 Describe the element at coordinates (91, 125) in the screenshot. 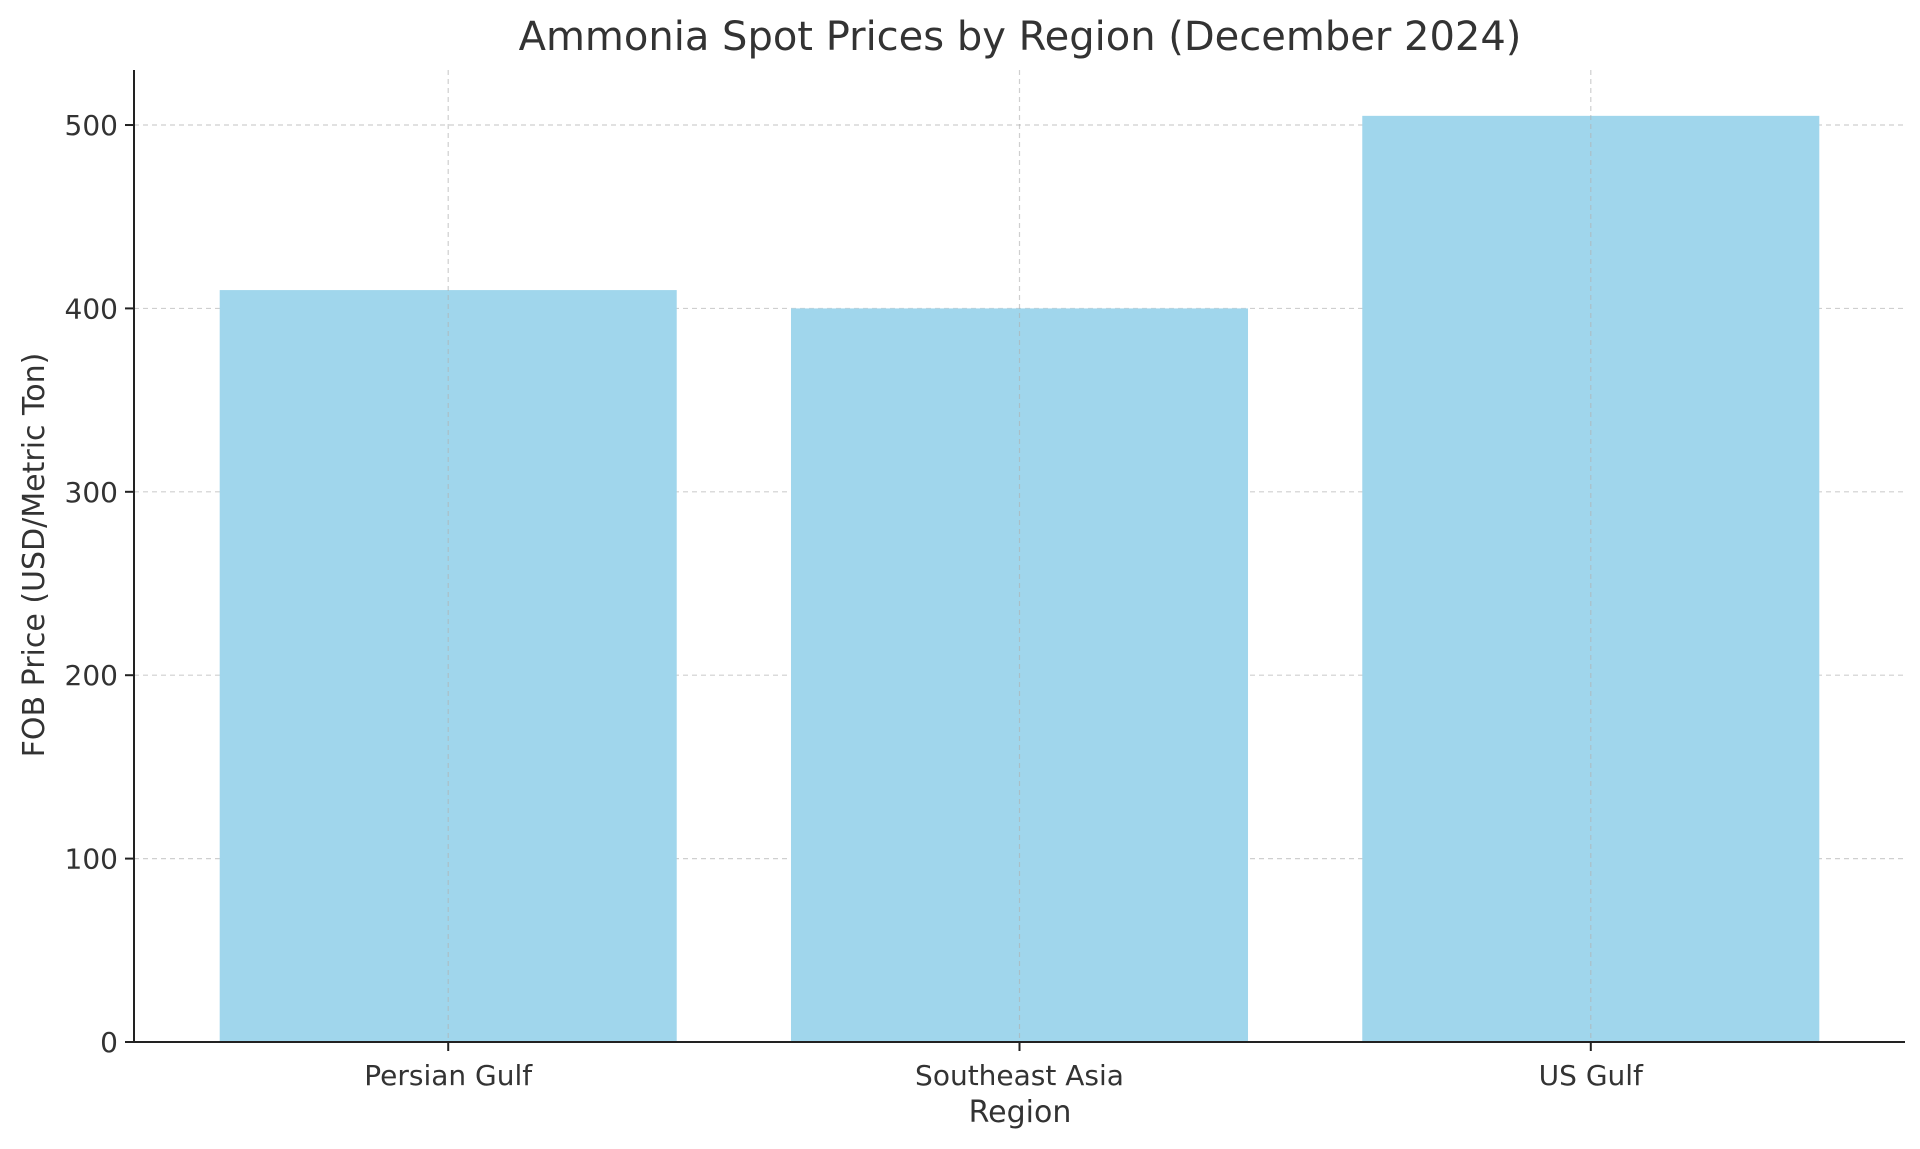

I see `y-tick-label: 500` at that location.